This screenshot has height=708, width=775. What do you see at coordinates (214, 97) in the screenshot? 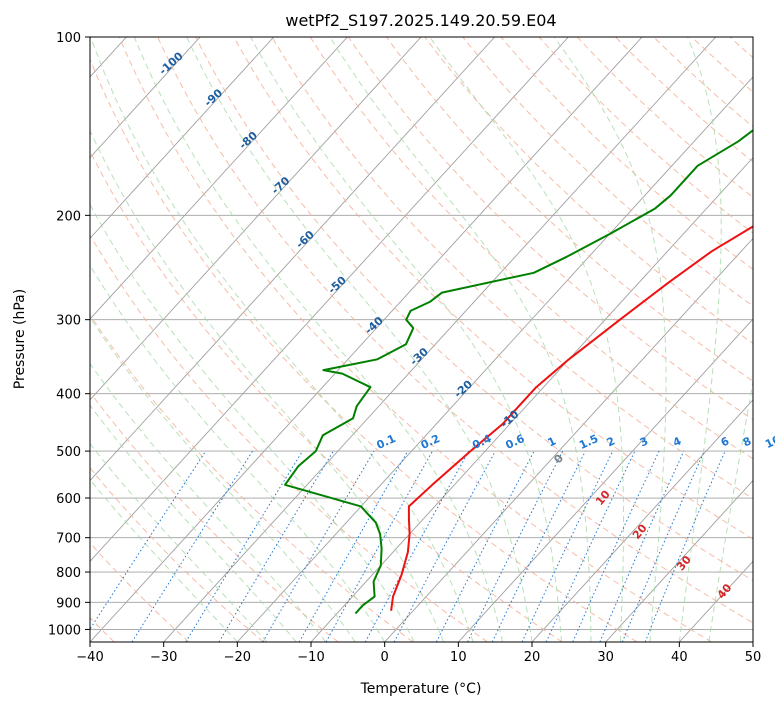
I see `isotherm-label: -90` at bounding box center [214, 97].